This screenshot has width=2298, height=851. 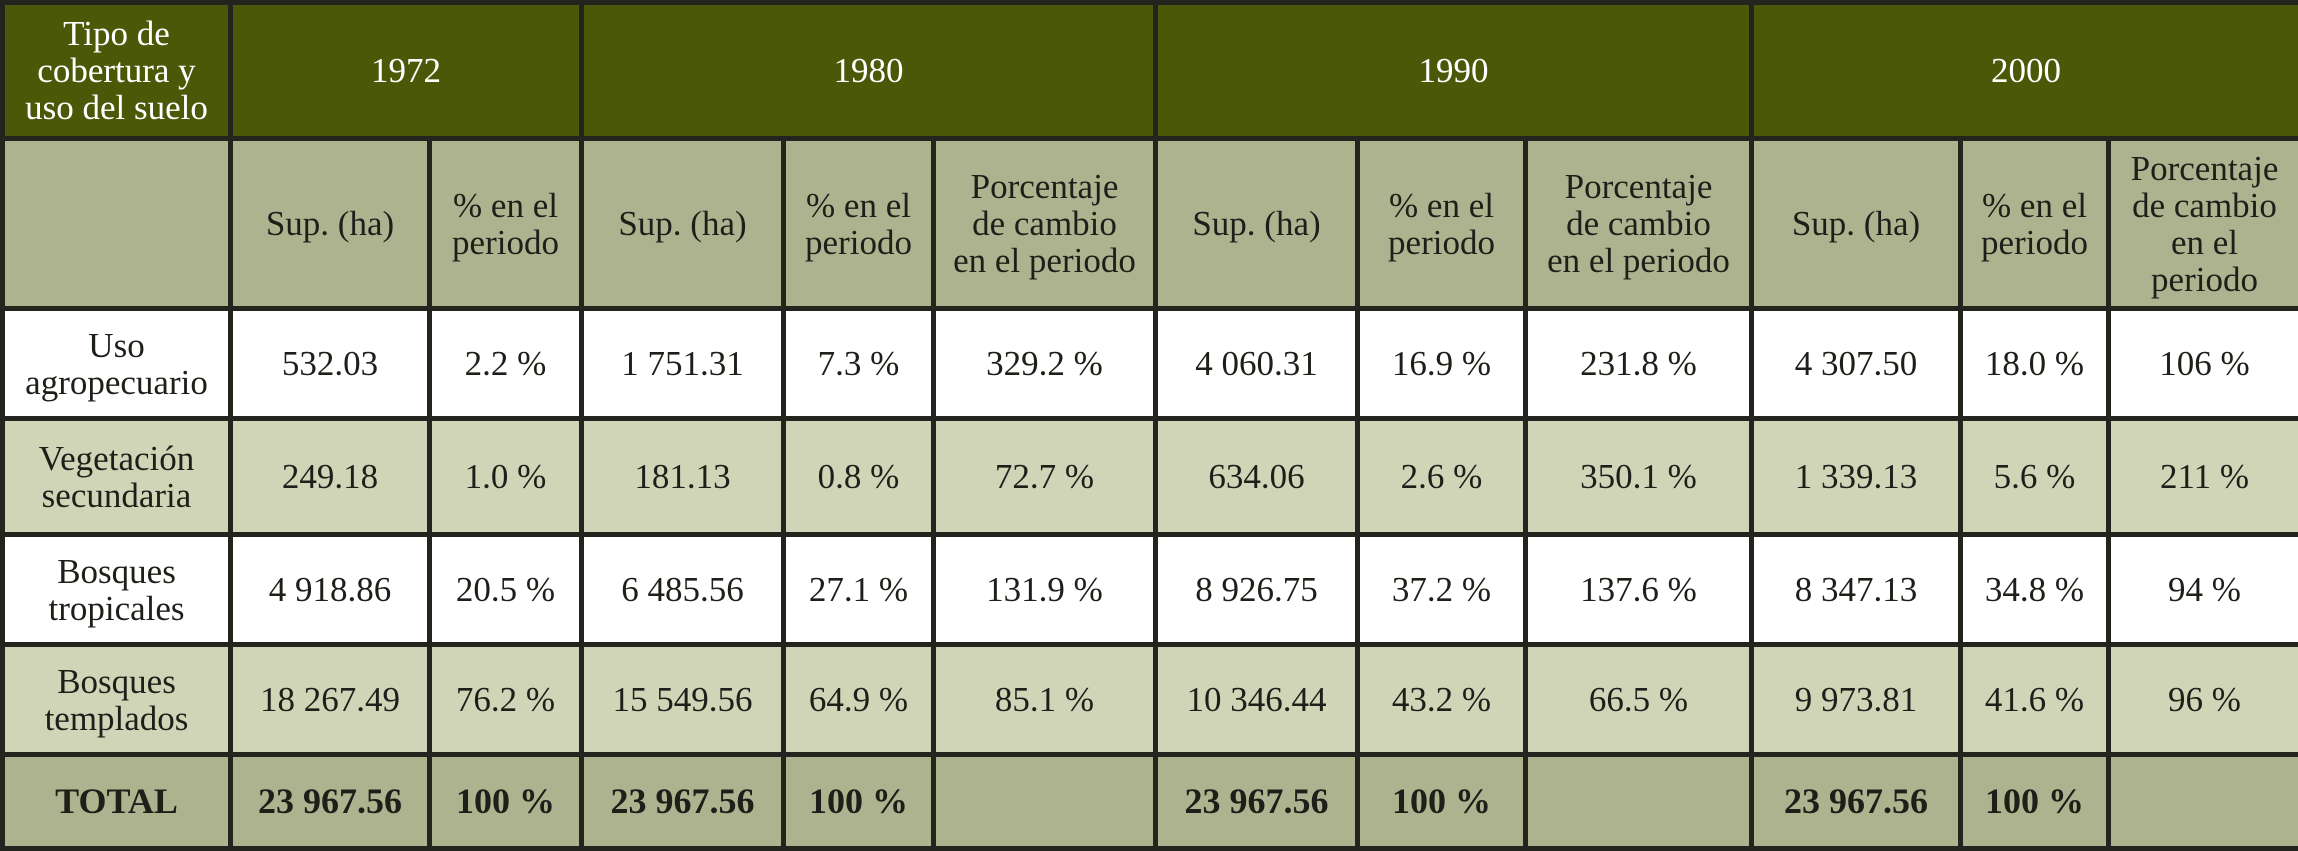 I want to click on cell-sup-1980: 15 549.56, so click(x=682, y=699).